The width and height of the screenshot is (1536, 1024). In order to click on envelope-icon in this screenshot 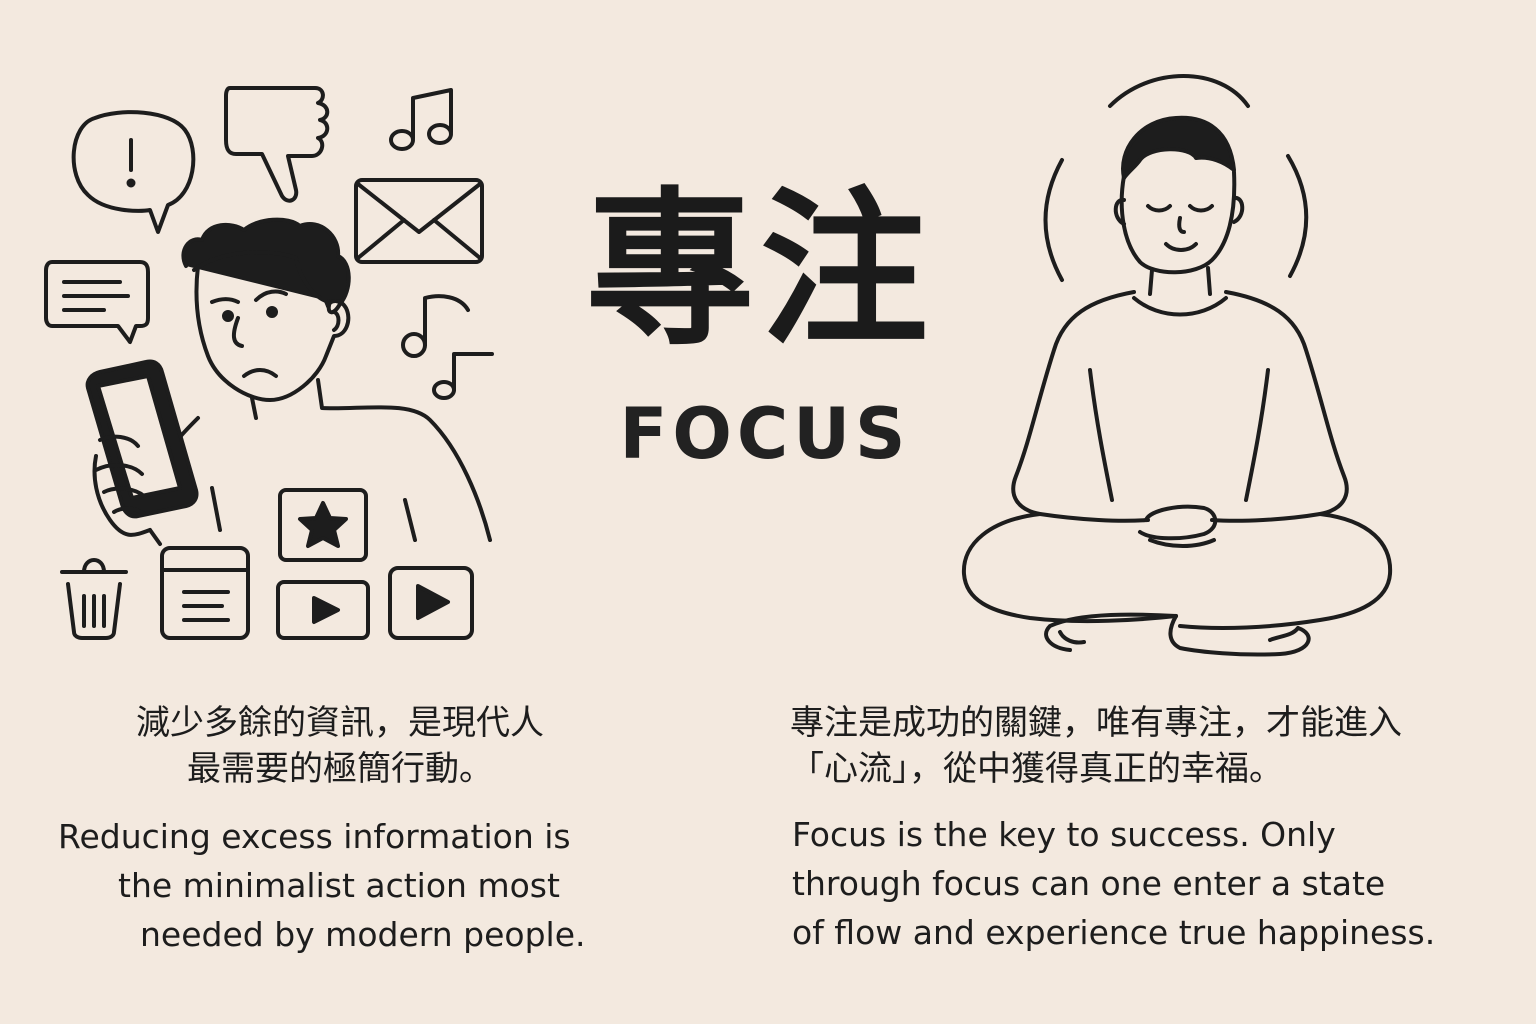, I will do `click(419, 221)`.